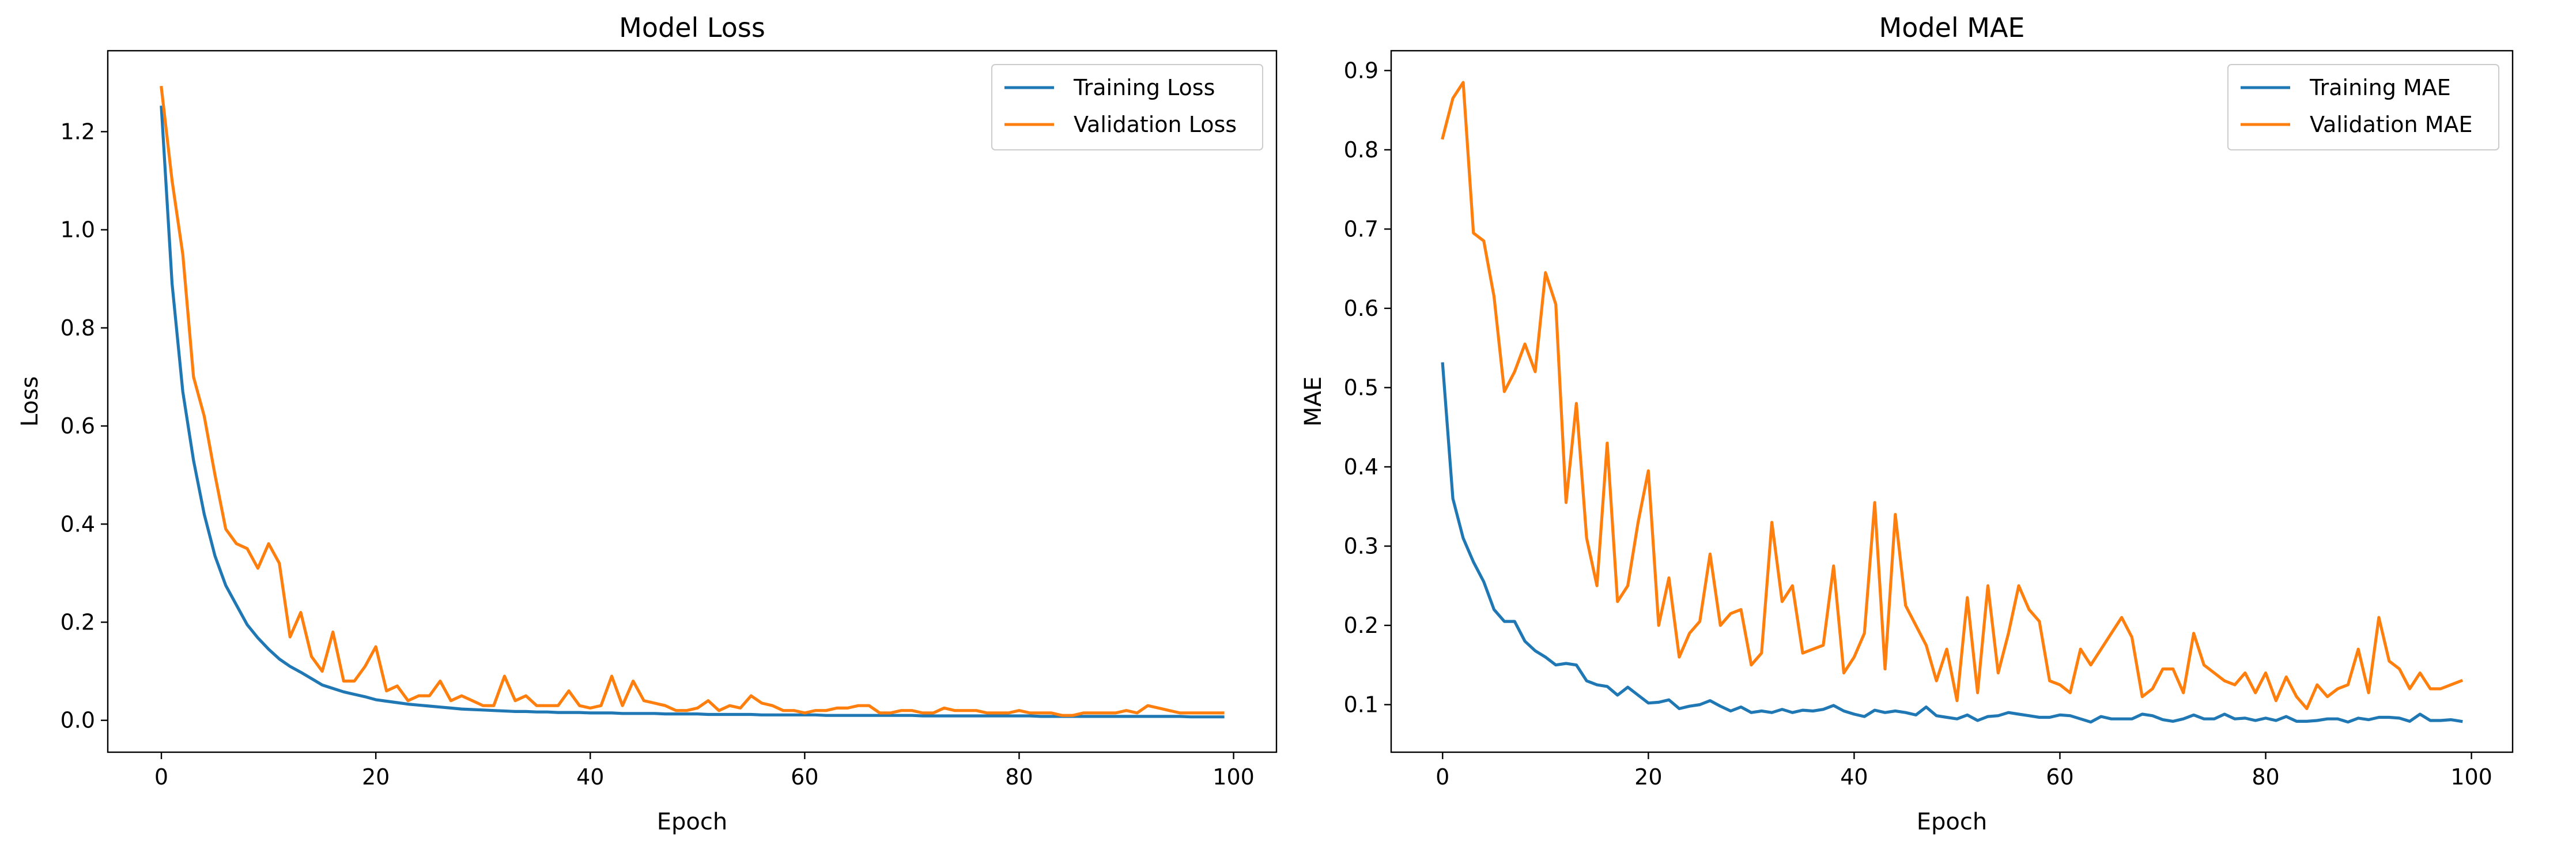  What do you see at coordinates (1361, 387) in the screenshot?
I see `y-tick-label: 0.5` at bounding box center [1361, 387].